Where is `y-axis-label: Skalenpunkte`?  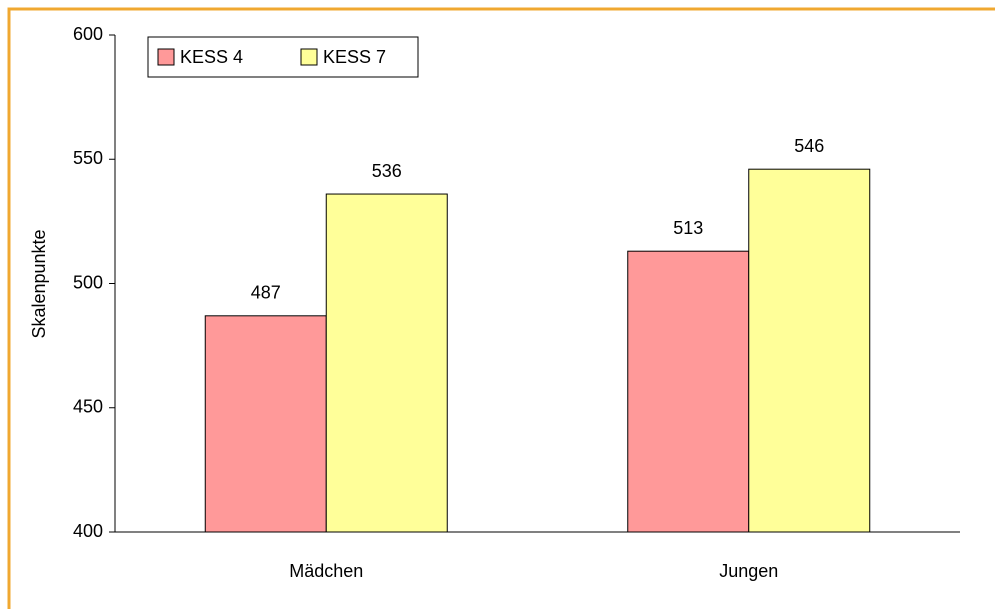
y-axis-label: Skalenpunkte is located at coordinates (39, 283).